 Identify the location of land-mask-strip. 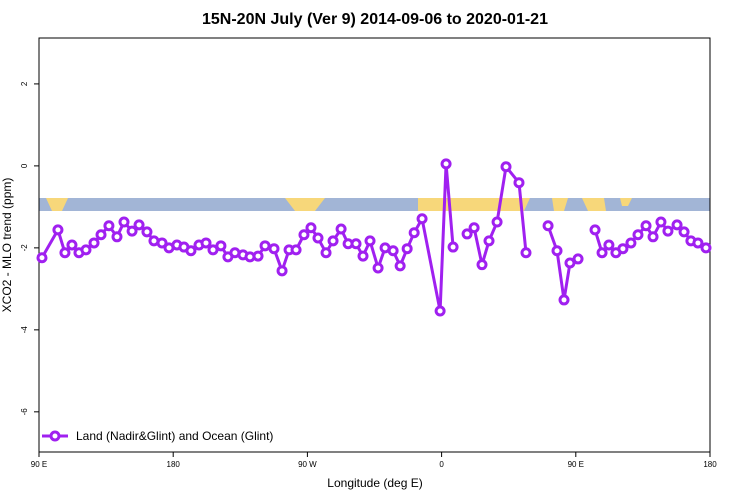
(374, 204).